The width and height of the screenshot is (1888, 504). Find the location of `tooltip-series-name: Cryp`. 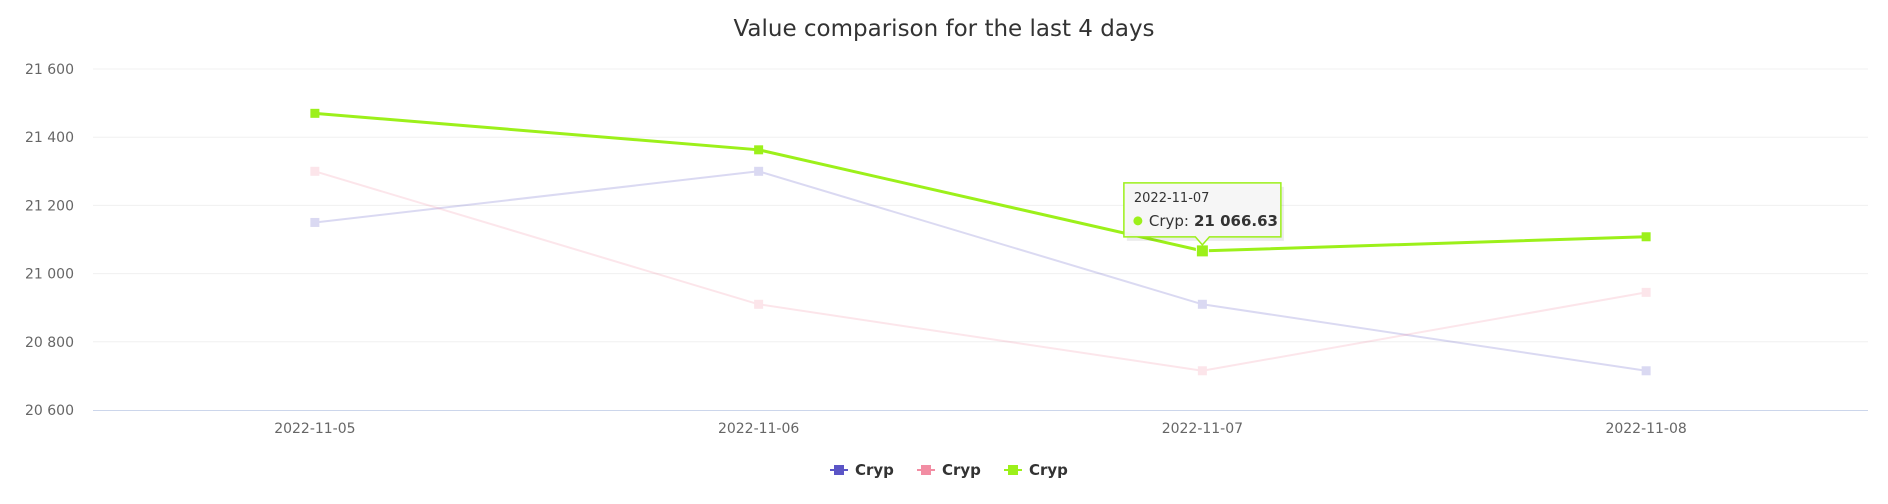

tooltip-series-name: Cryp is located at coordinates (1166, 221).